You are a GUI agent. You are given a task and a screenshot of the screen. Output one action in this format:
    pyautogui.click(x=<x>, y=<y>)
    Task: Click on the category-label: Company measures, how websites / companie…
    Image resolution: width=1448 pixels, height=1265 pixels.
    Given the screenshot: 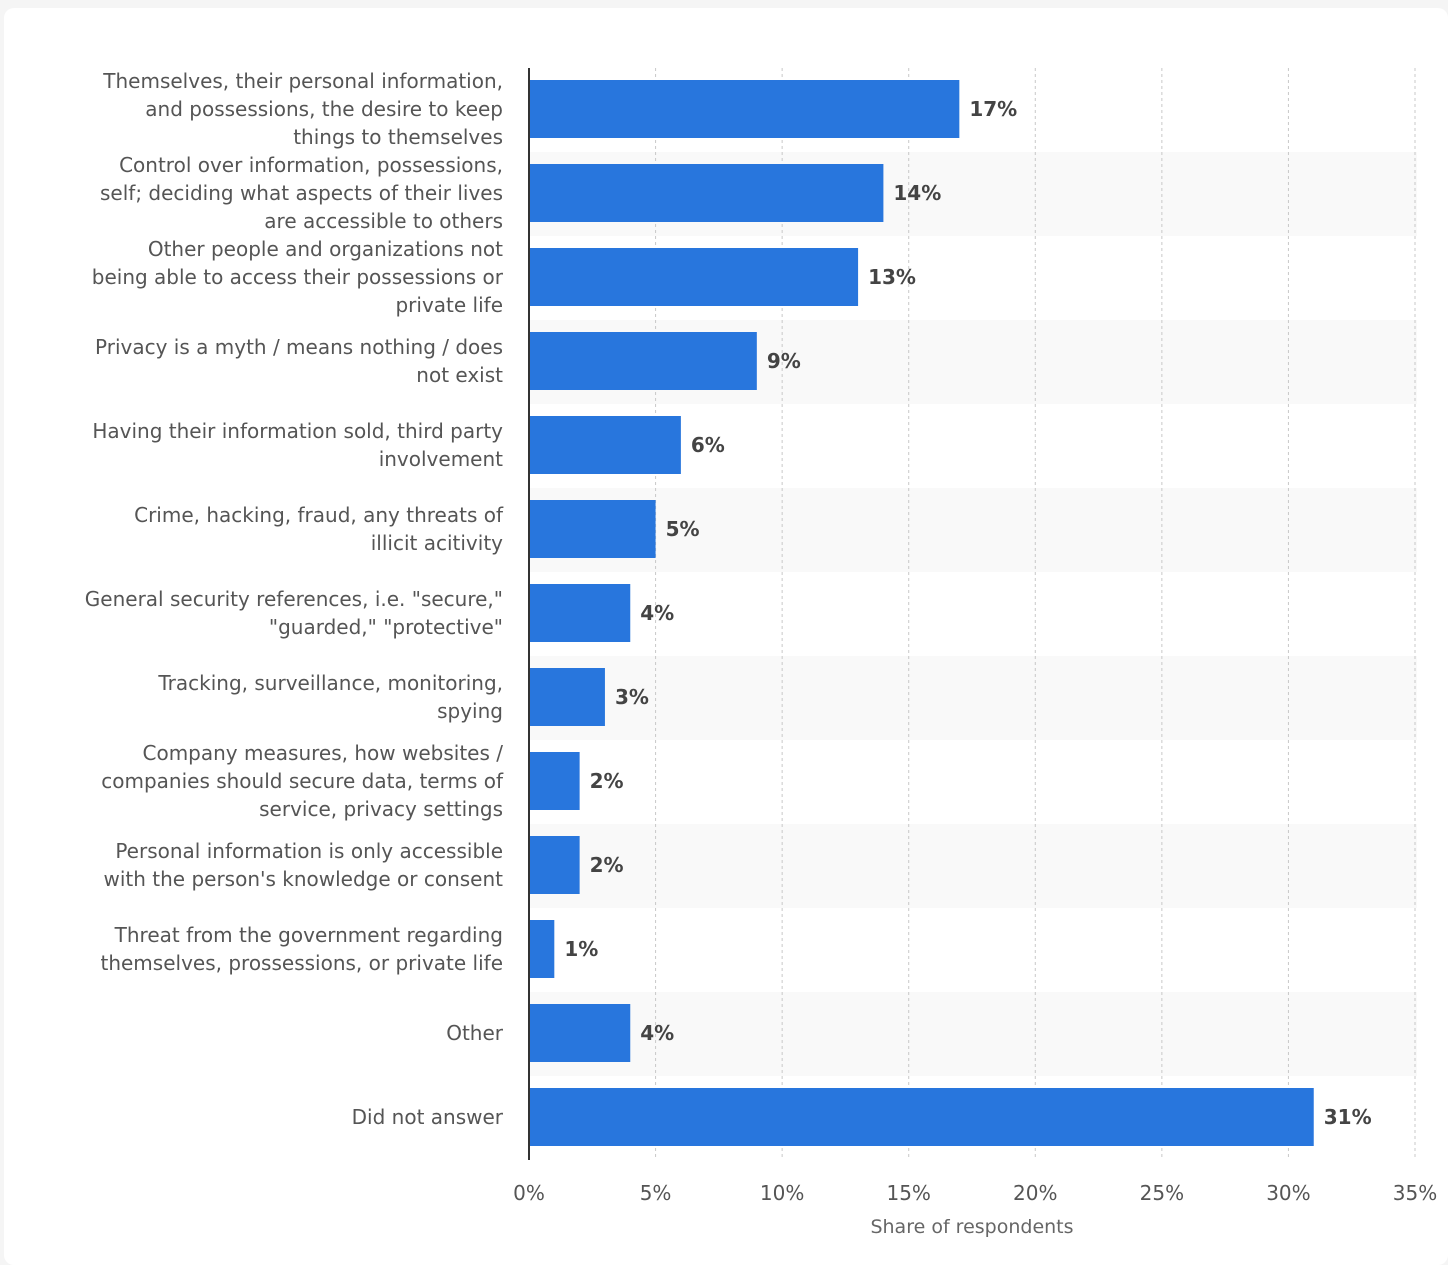 What is the action you would take?
    pyautogui.click(x=302, y=781)
    